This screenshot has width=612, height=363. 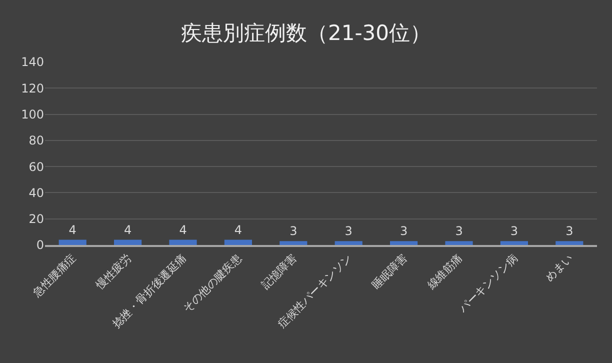 I want to click on x-tick-label: めまい, so click(x=559, y=268).